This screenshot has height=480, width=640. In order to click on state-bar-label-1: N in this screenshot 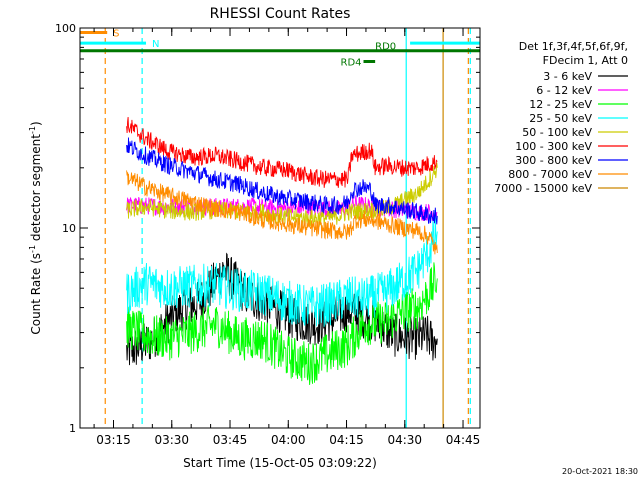, I will do `click(155, 44)`.